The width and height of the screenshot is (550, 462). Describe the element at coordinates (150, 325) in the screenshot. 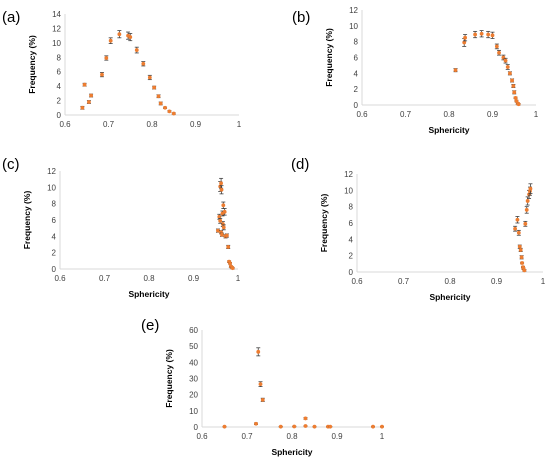

I see `panel-label: (e)` at that location.